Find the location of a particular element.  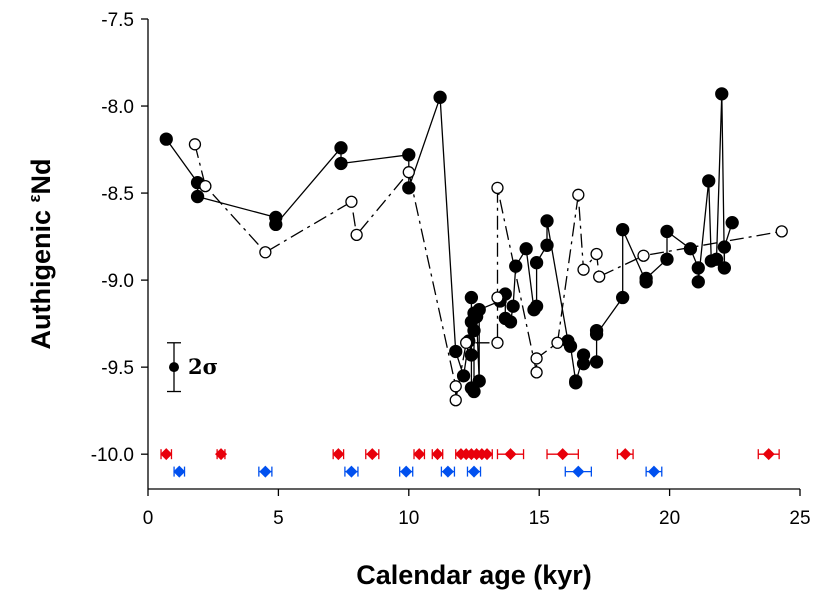

y-tick-label: -8.5 is located at coordinates (117, 194).